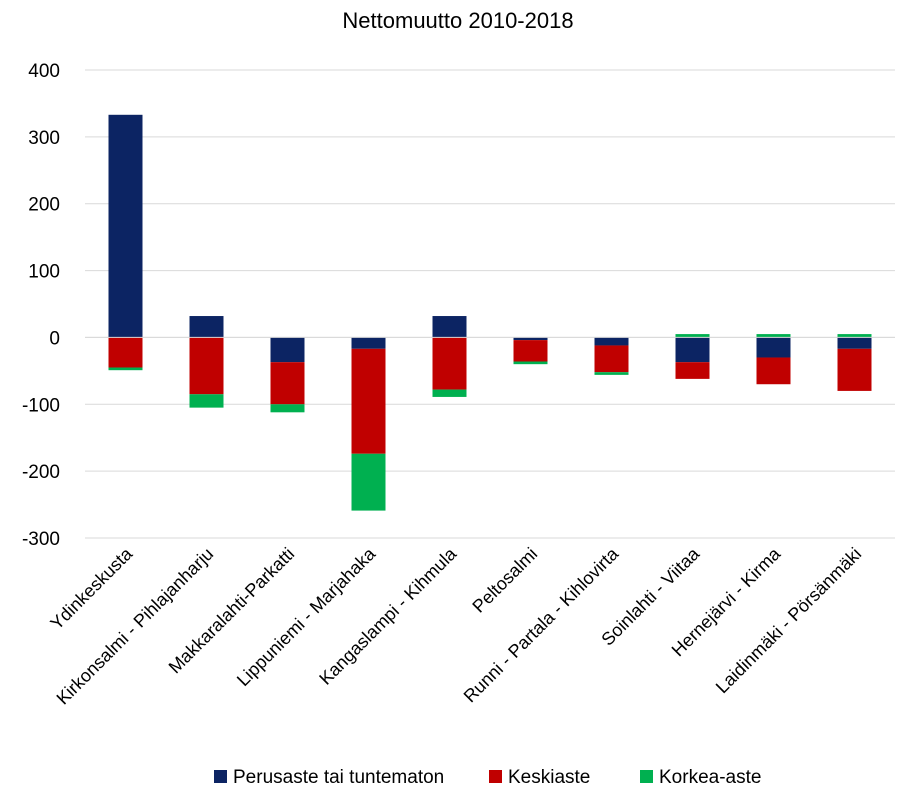  Describe the element at coordinates (91, 588) in the screenshot. I see `x-tick-label: Ydinkeskusta` at that location.